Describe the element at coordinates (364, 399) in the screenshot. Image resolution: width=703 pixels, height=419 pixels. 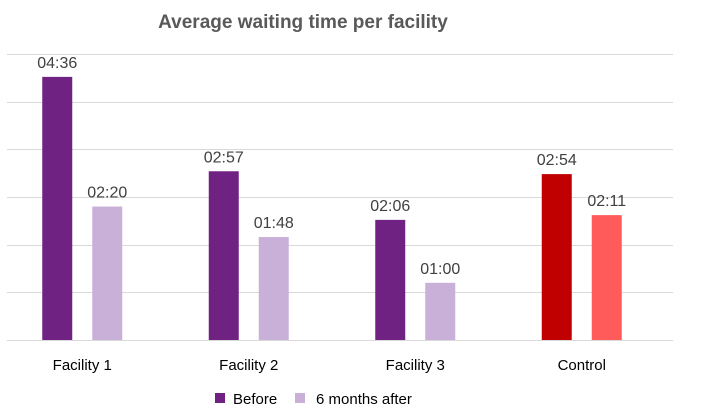
I see `legend-label-after: 6 months after` at that location.